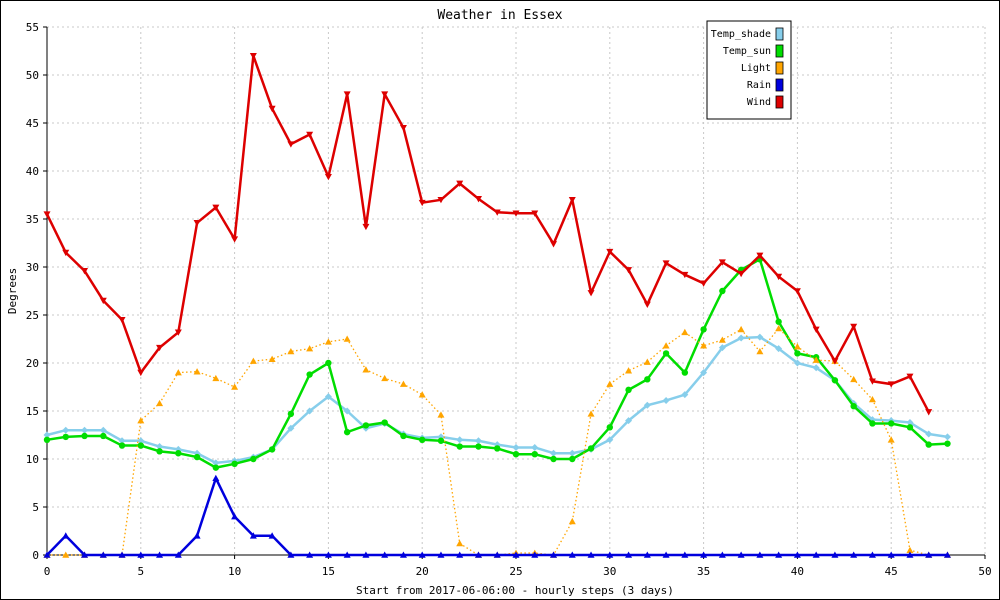 This screenshot has width=1000, height=600. Describe the element at coordinates (12, 291) in the screenshot. I see `y-axis-title: Degrees` at that location.